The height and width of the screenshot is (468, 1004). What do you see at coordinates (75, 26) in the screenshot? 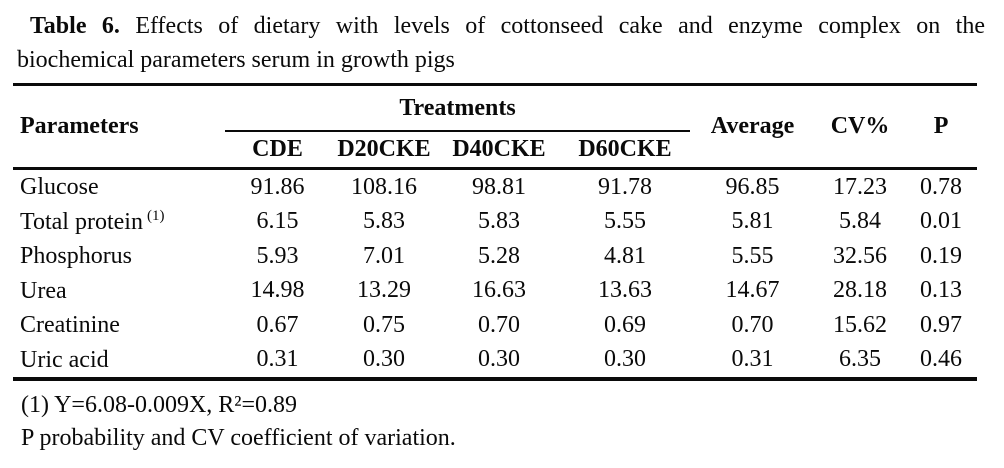
I see `table-number: Table 6.` at bounding box center [75, 26].